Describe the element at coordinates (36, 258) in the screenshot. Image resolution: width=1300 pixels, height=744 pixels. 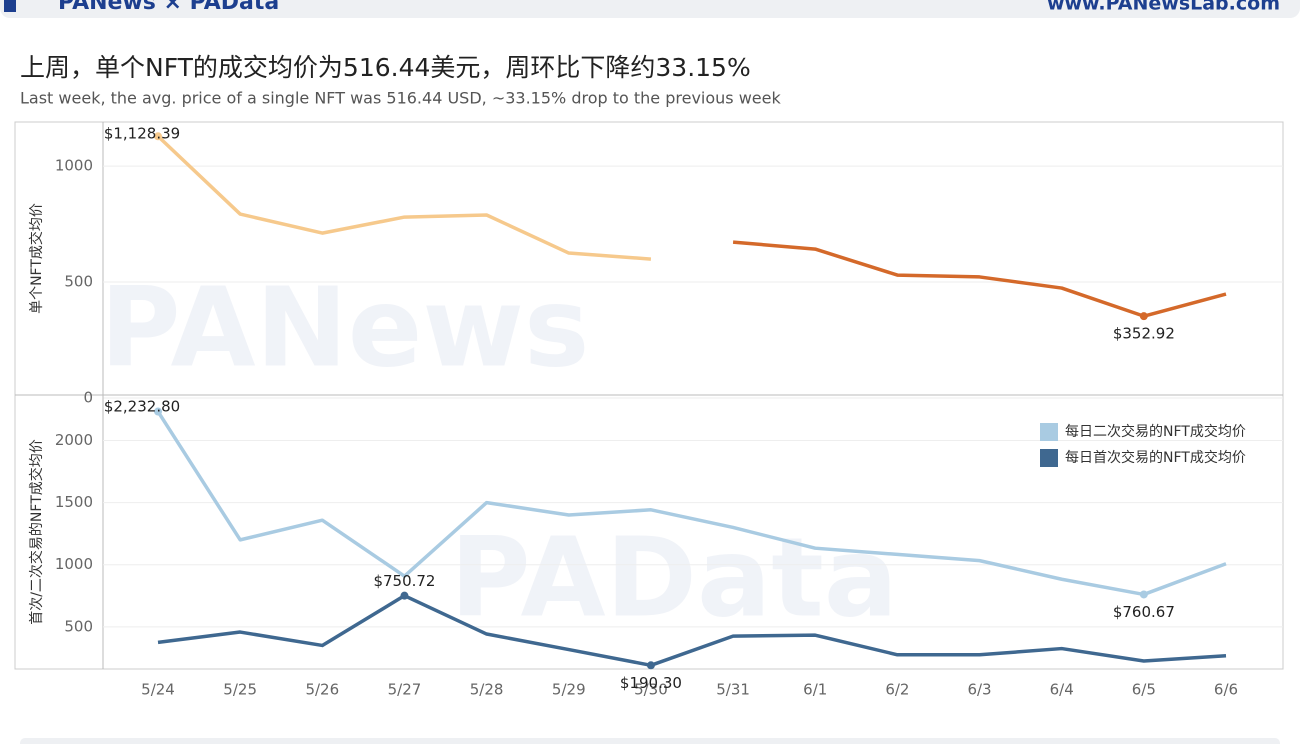
I see `y-axis-title: 单个NFT成交均价` at that location.